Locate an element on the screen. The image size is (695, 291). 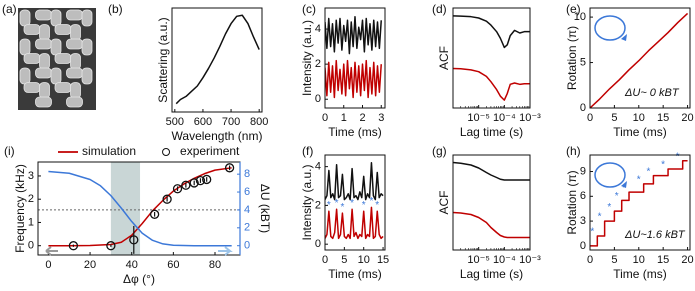
y-axis-label: Intensity (a.u.) is located at coordinates (307, 202).